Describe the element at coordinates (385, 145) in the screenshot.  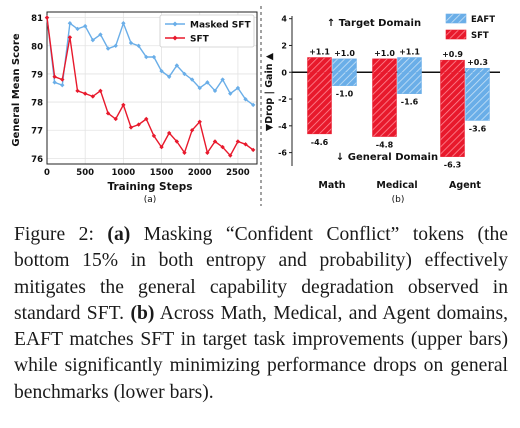
I see `bar-drop-label-sft: -4.8` at that location.